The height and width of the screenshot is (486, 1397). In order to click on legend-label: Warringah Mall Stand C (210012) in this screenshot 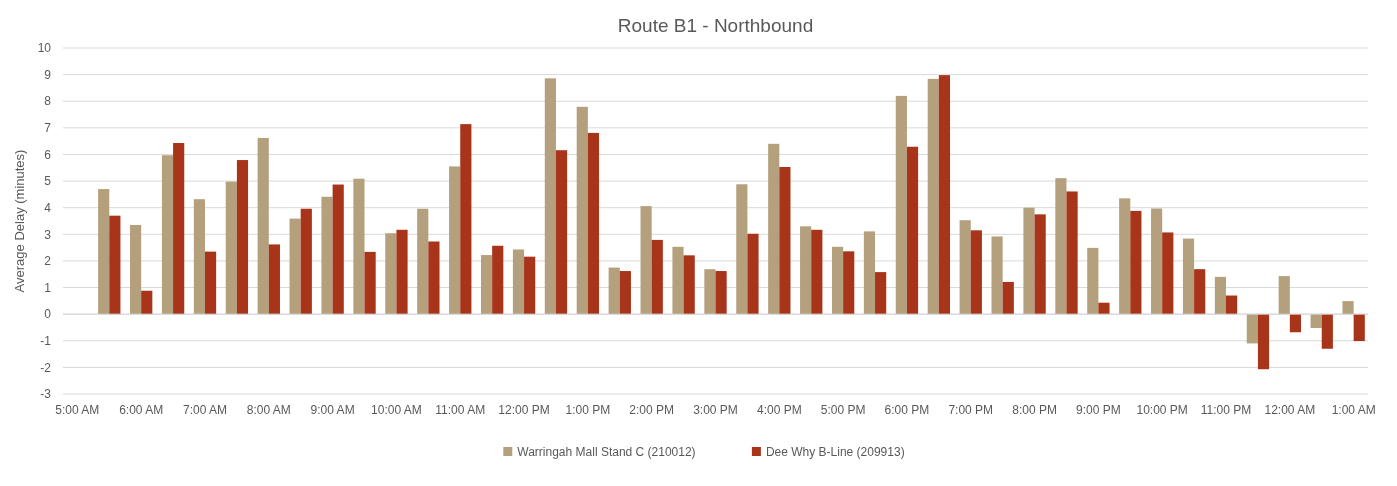, I will do `click(606, 452)`.